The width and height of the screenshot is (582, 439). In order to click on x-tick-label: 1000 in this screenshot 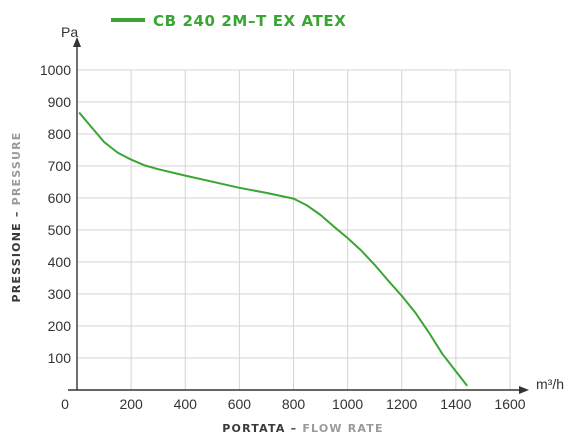, I will do `click(347, 404)`.